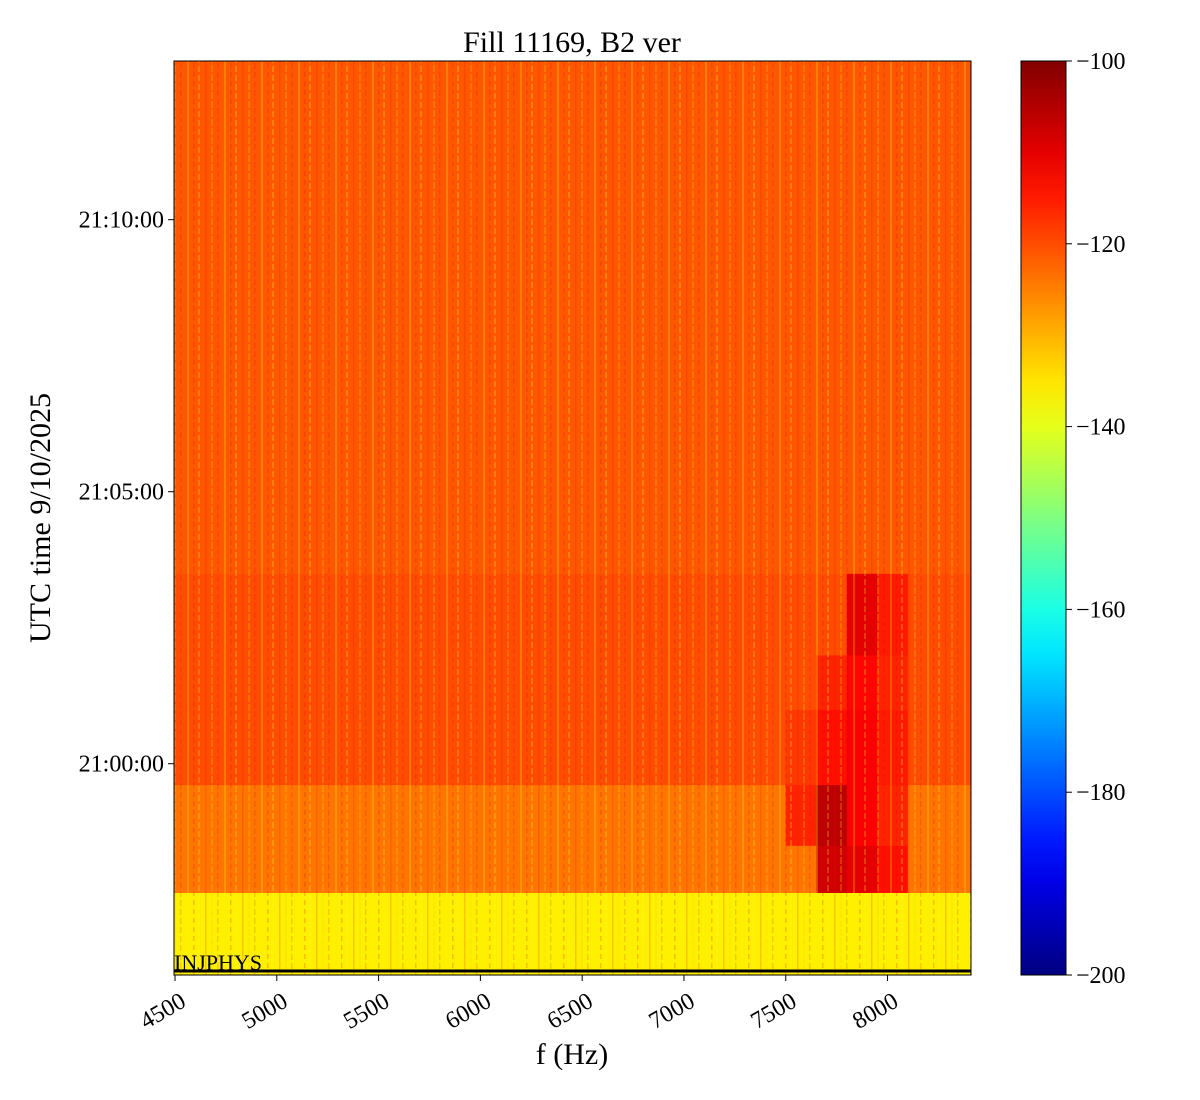 This screenshot has width=1200, height=1100. Describe the element at coordinates (1101, 793) in the screenshot. I see `colorbar-tick-label: −180` at that location.